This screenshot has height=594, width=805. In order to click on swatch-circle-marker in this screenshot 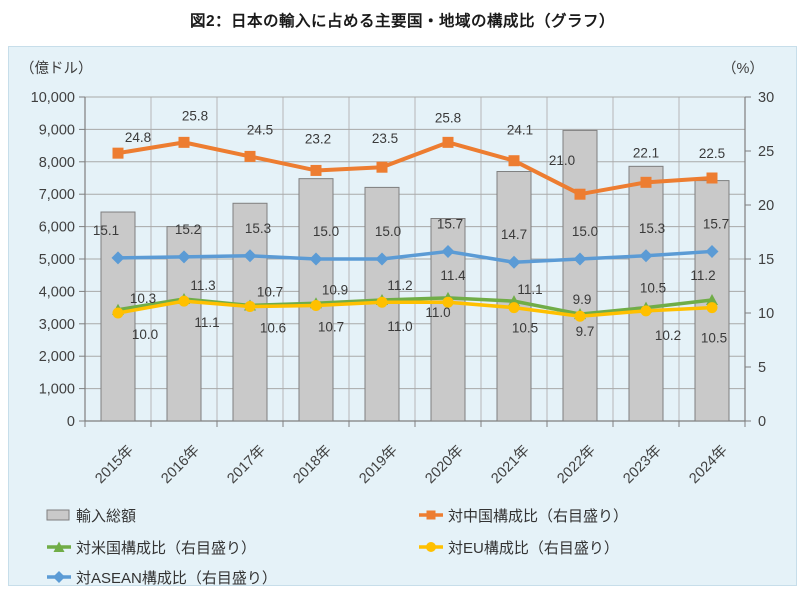, I will do `click(431, 547)`.